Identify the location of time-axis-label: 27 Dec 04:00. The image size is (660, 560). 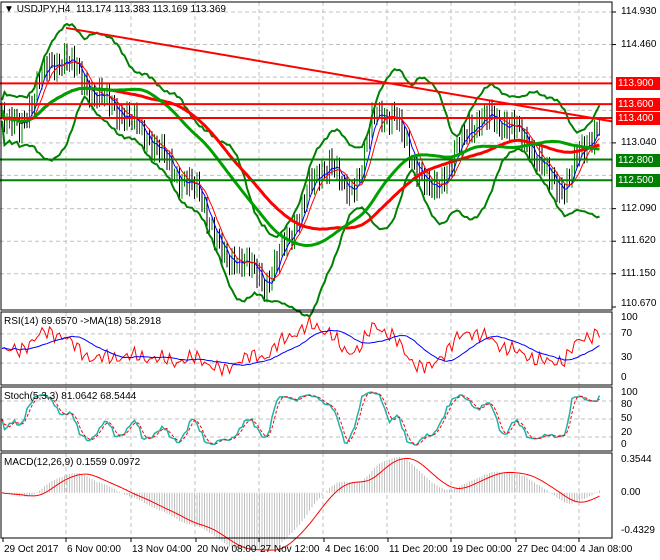
(547, 549).